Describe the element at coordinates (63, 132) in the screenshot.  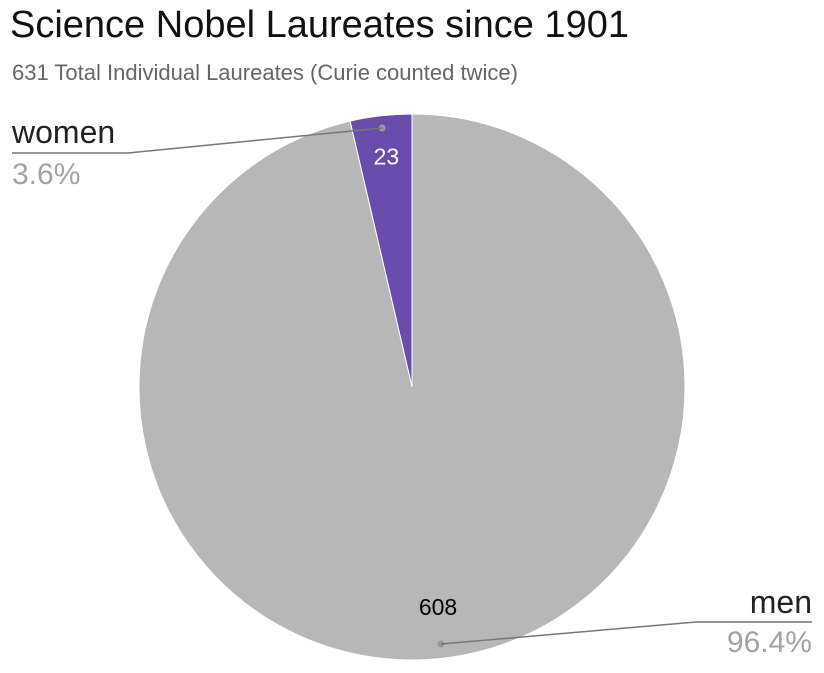
I see `label-women-name: women` at that location.